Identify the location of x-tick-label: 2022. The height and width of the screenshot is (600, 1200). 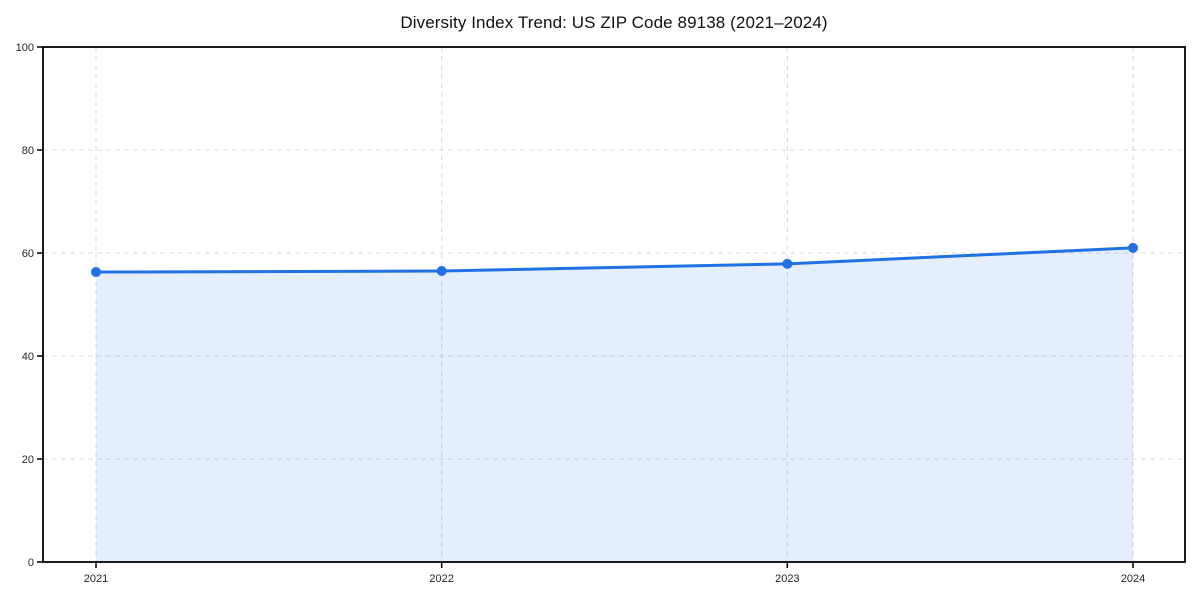
(441, 579).